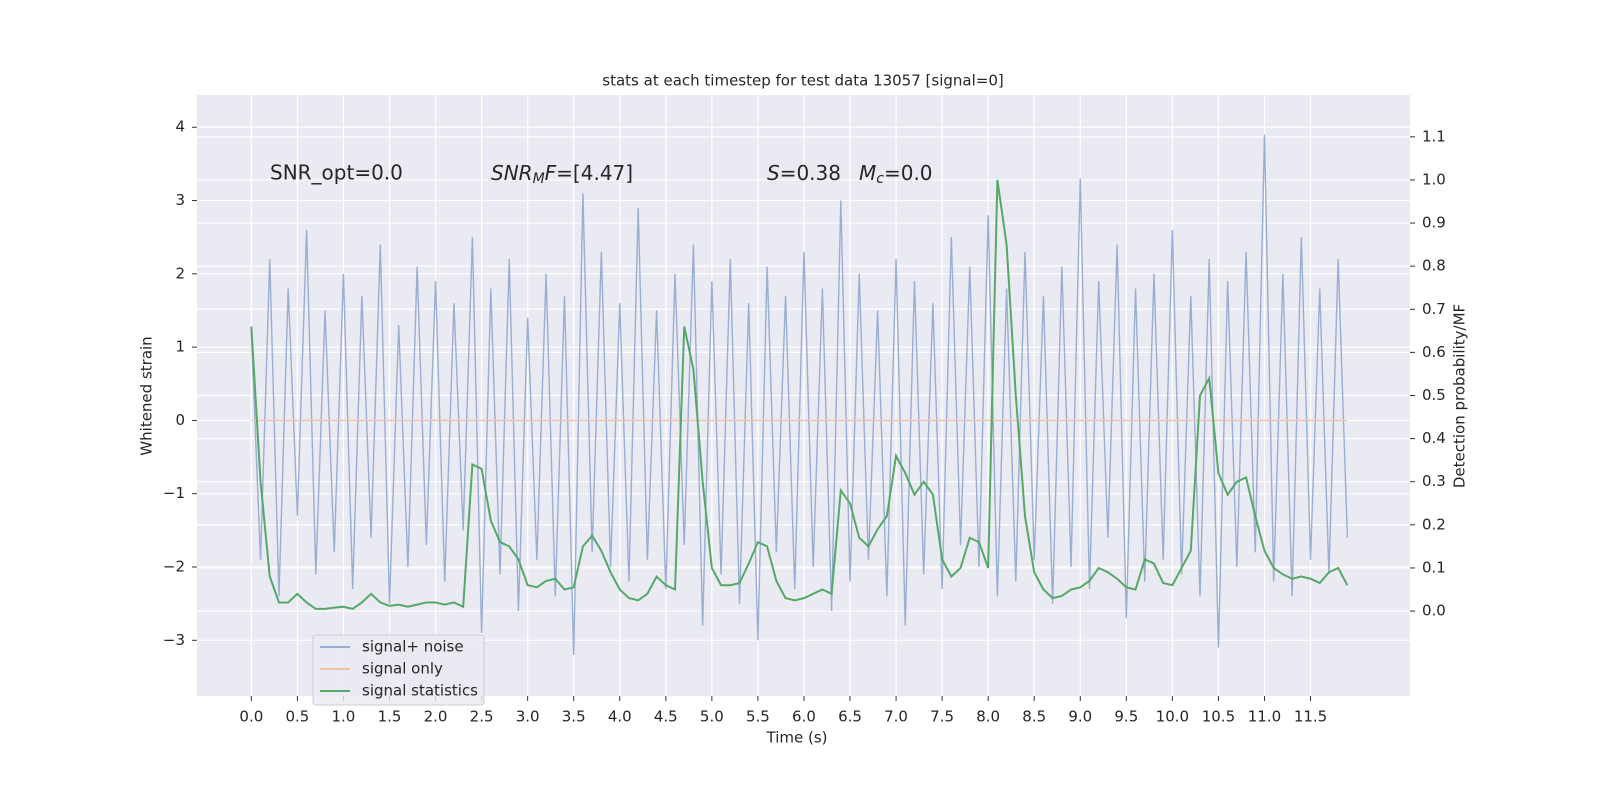 This screenshot has width=1600, height=800. Describe the element at coordinates (551, 173) in the screenshot. I see `annotation-part: F` at that location.